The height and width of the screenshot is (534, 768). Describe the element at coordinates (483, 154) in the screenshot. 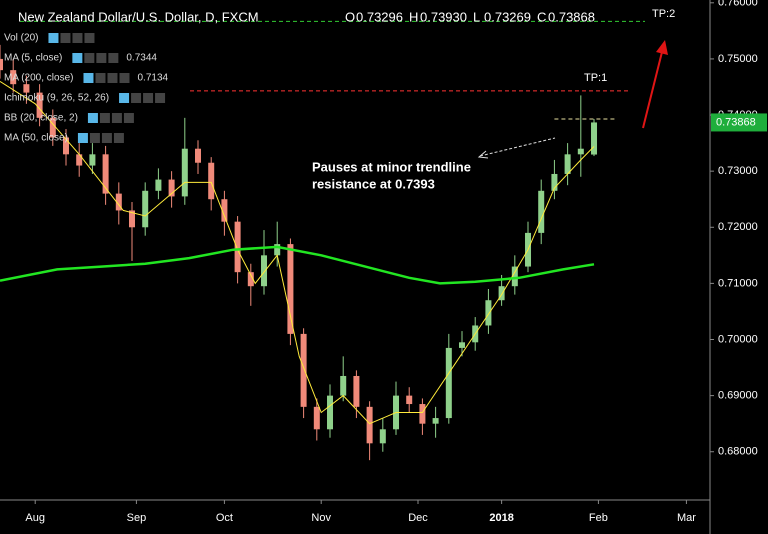

I see `annotation-pointer-head` at that location.